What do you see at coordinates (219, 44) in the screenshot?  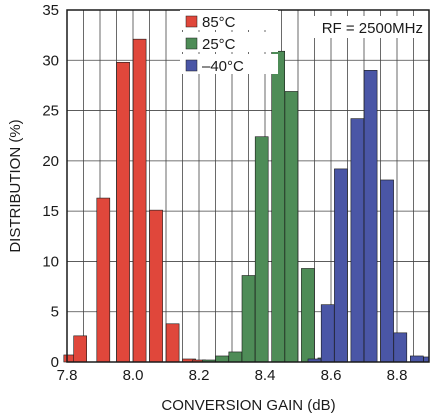 I see `legend-label: 25°C` at bounding box center [219, 44].